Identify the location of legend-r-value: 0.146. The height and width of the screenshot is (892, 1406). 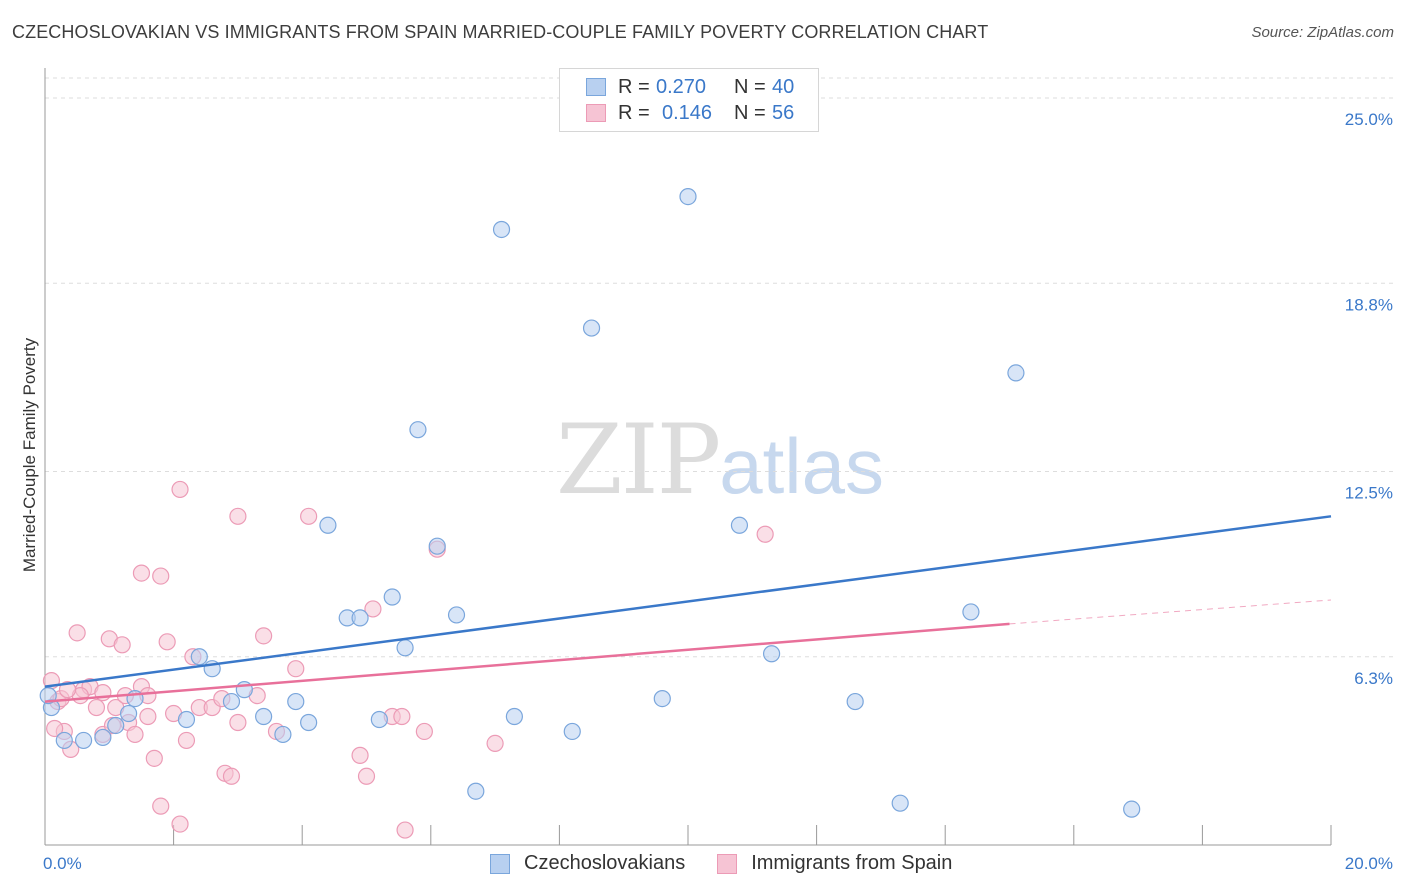
(687, 112).